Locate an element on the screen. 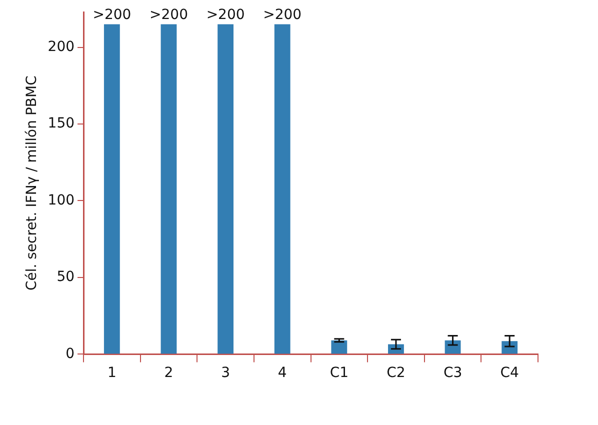 Image resolution: width=598 pixels, height=425 pixels. x-tick-label: C2 is located at coordinates (396, 373).